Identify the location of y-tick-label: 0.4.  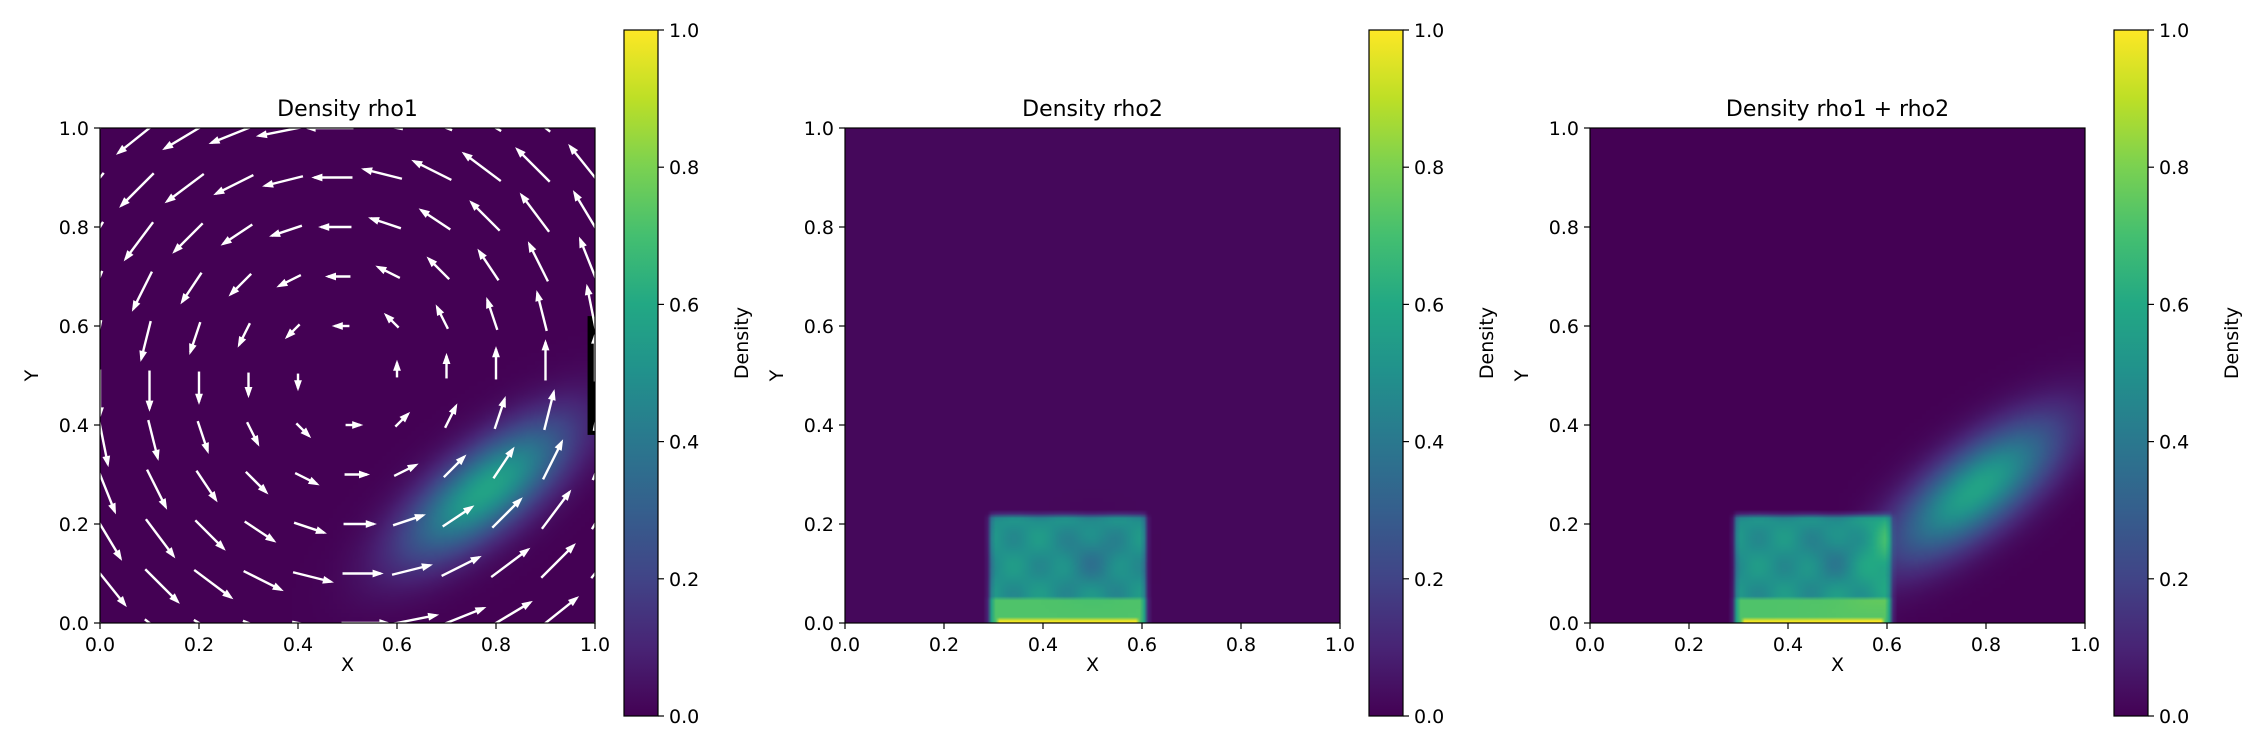
(819, 426).